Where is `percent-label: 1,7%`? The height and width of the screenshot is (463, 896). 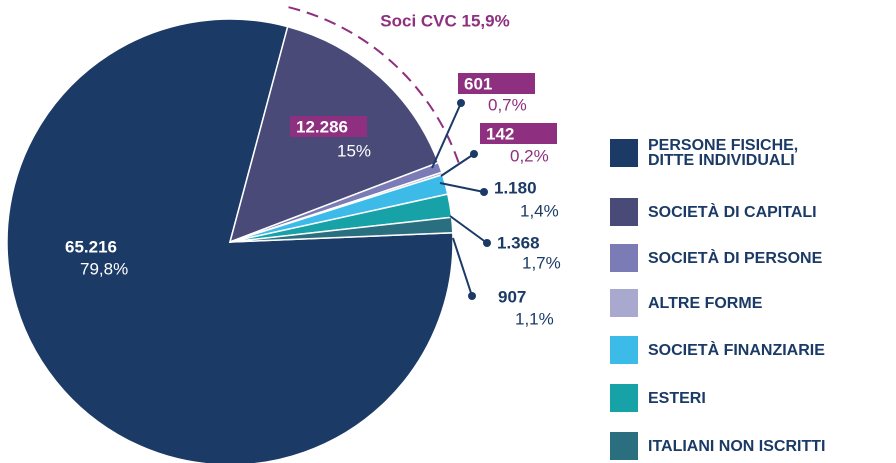 percent-label: 1,7% is located at coordinates (541, 262).